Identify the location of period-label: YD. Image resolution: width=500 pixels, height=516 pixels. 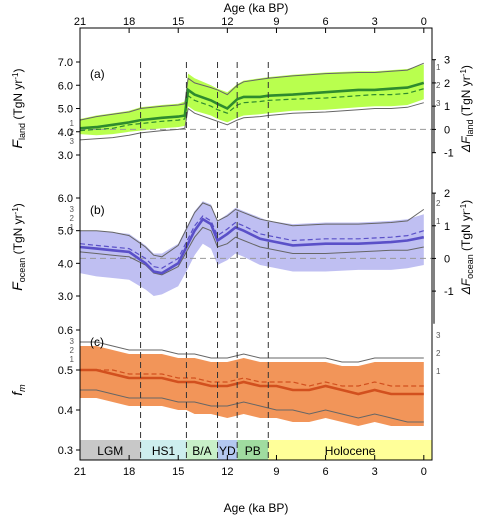
(227, 451).